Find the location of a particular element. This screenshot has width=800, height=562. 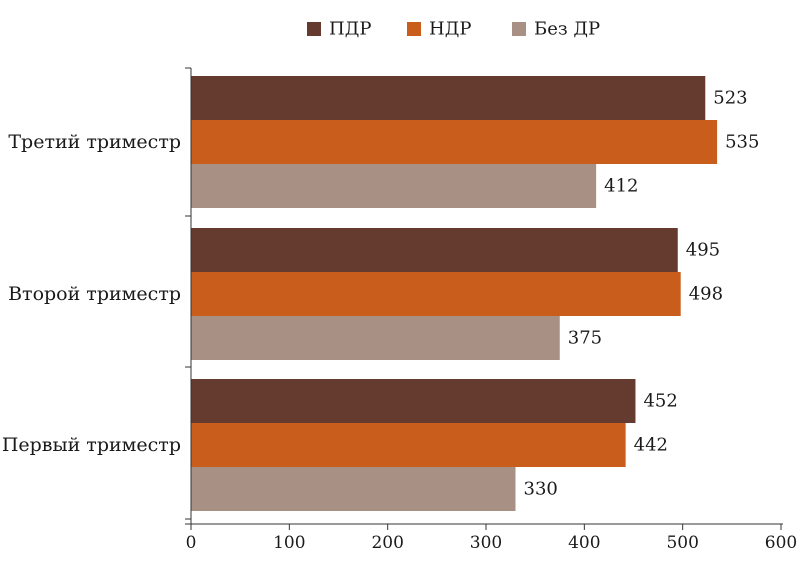

x-tick-label: 0 is located at coordinates (191, 543).